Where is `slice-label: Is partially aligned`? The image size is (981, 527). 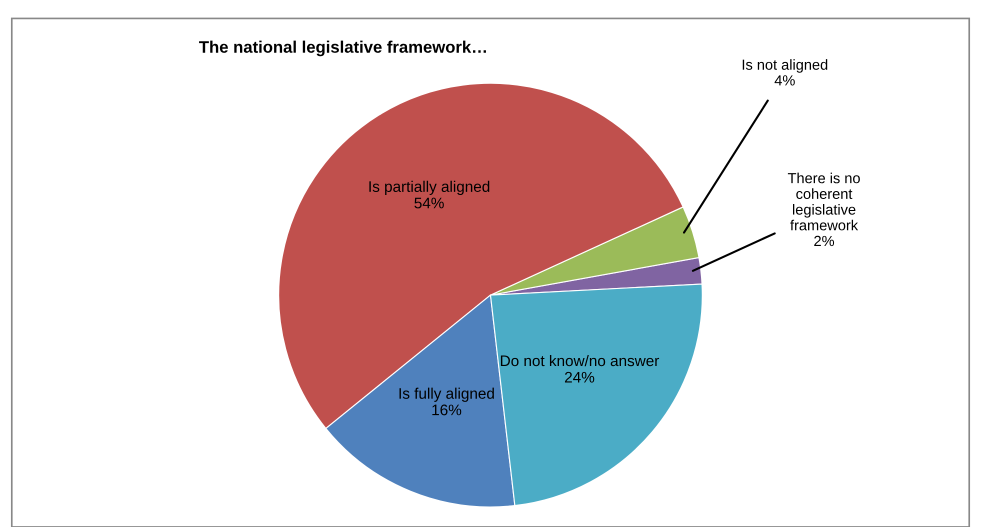
slice-label: Is partially aligned is located at coordinates (429, 187).